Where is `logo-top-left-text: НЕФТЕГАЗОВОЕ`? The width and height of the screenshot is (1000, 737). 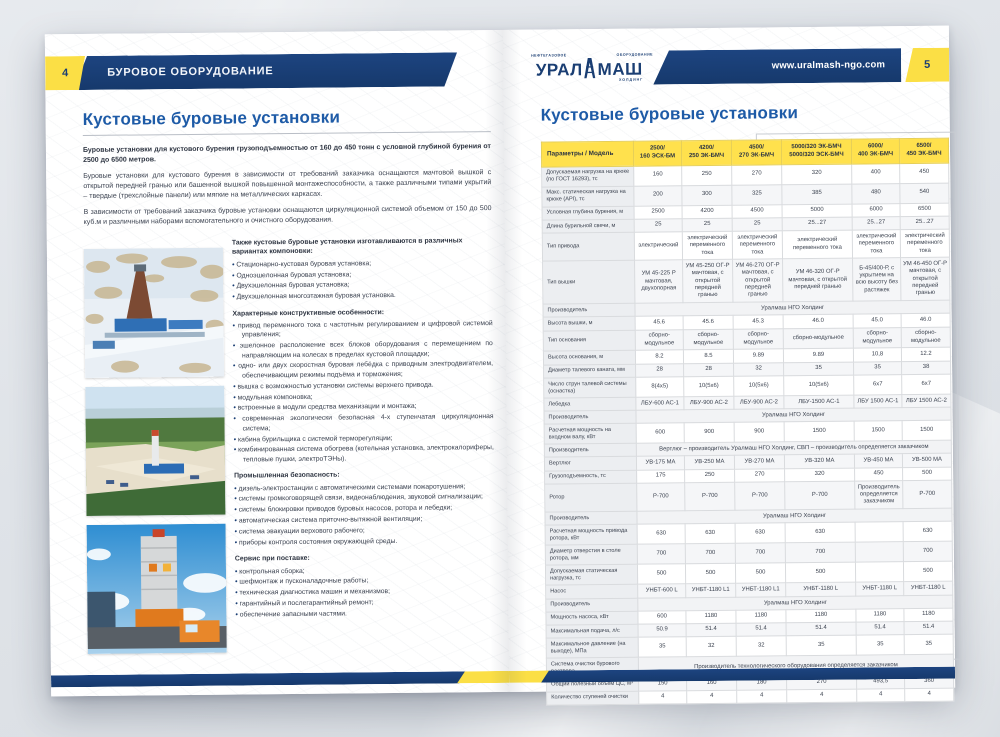
logo-top-left-text: НЕФТЕГАЗОВОЕ is located at coordinates (549, 55).